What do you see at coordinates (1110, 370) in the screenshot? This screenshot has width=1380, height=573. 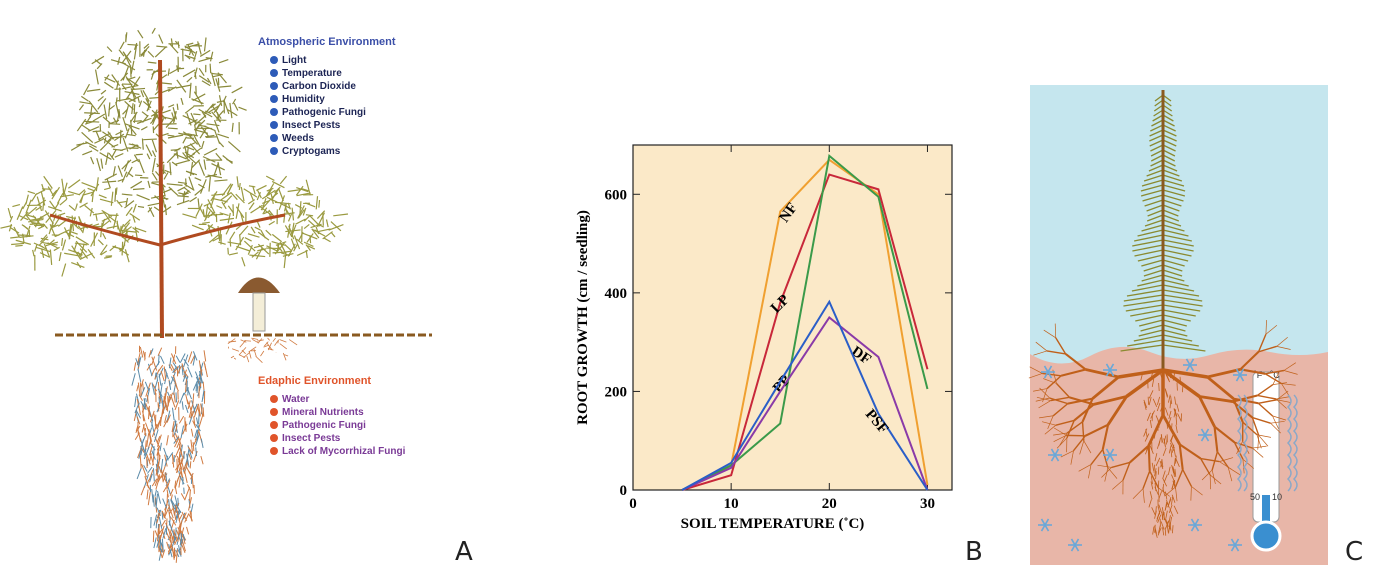 I see `snowflake` at bounding box center [1110, 370].